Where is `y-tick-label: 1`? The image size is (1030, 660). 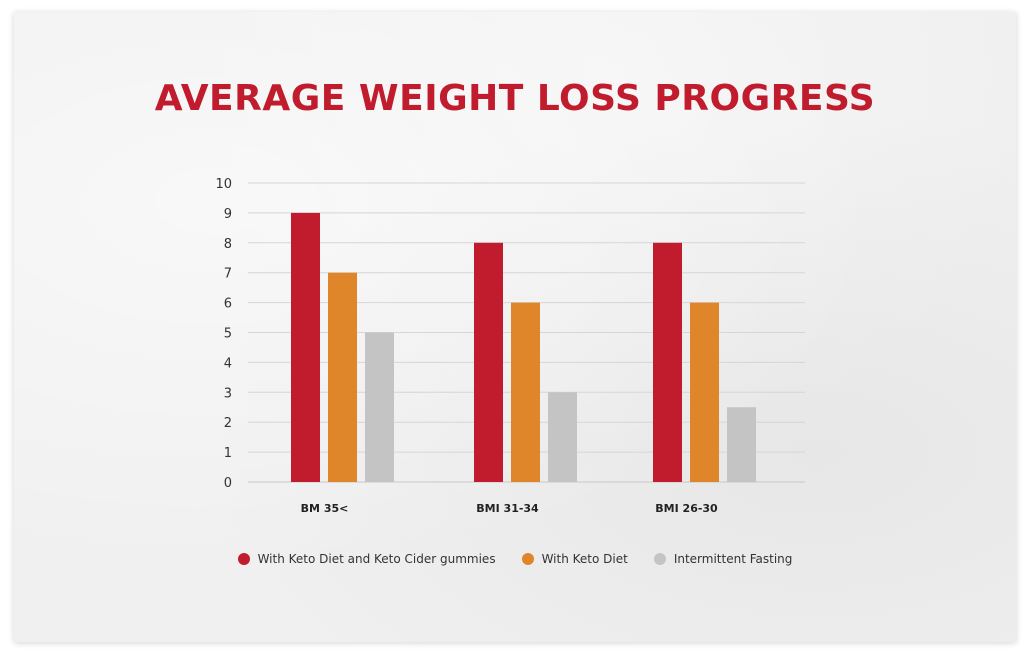
y-tick-label: 1 is located at coordinates (228, 453).